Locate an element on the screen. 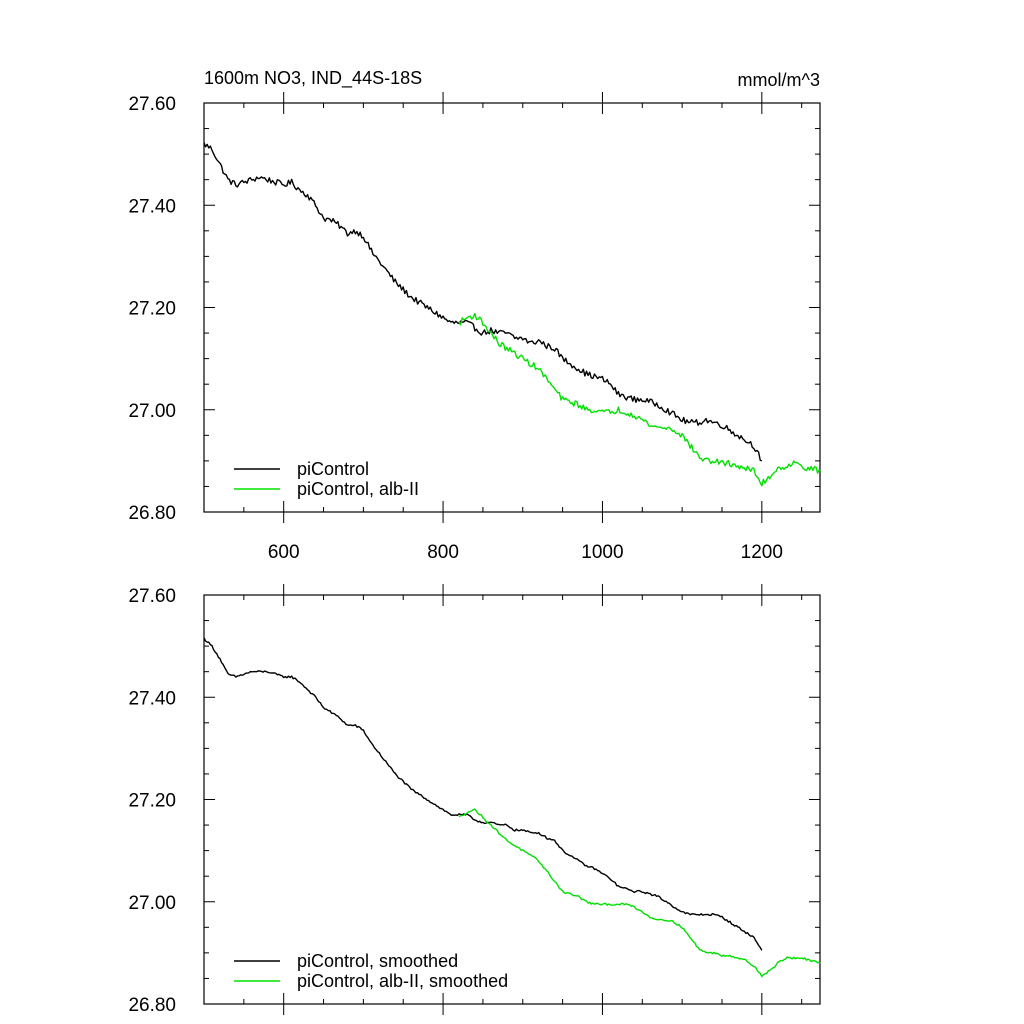  x-tick-label: 600 is located at coordinates (284, 552).